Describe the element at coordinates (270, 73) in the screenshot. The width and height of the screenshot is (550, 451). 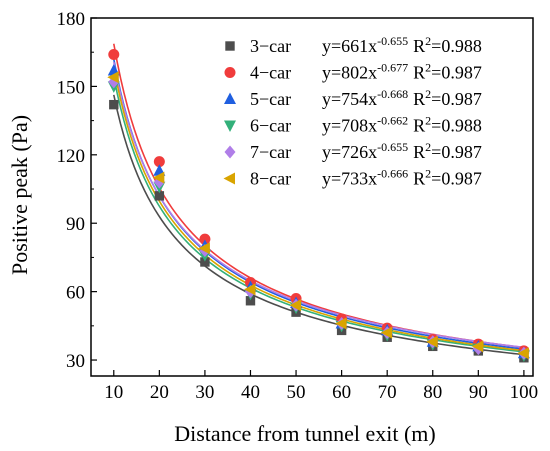
I see `legend-label: 4−car` at that location.